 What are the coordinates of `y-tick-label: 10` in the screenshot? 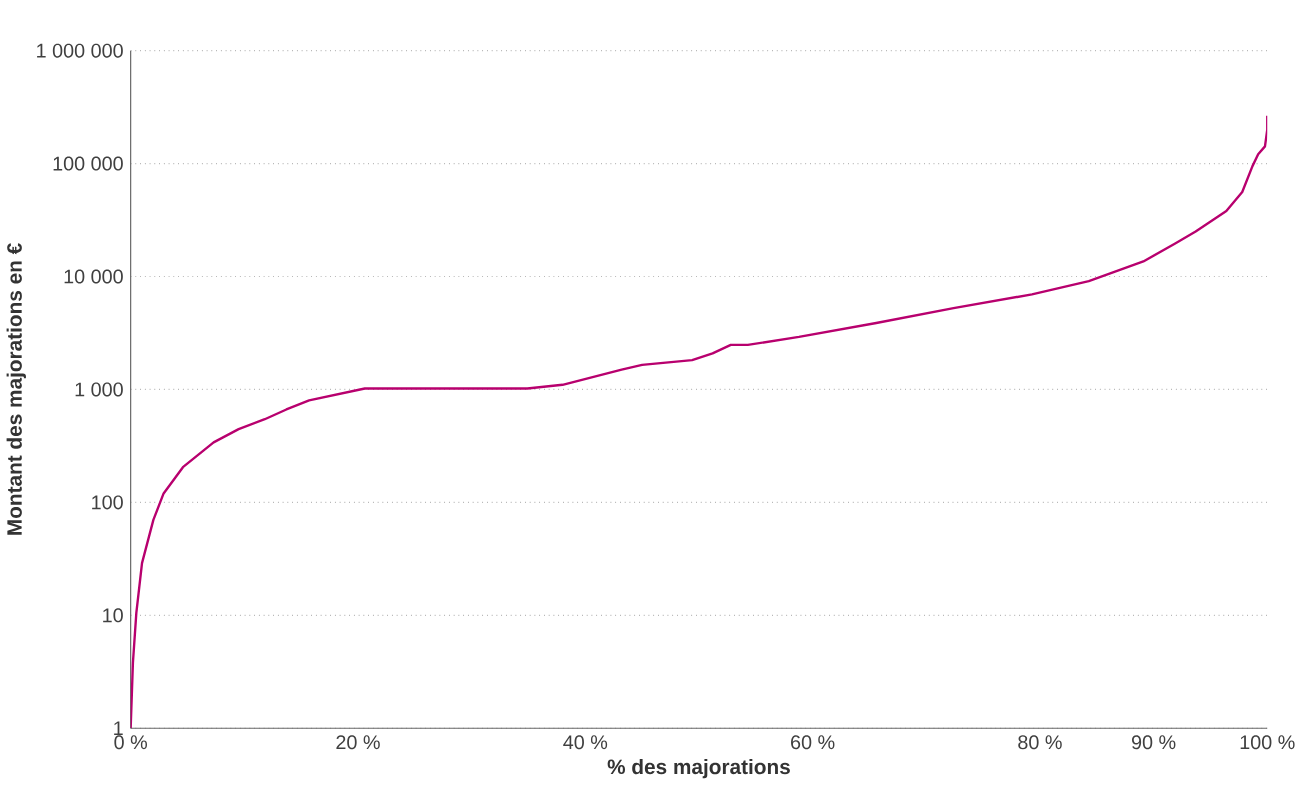 It's located at (113, 615).